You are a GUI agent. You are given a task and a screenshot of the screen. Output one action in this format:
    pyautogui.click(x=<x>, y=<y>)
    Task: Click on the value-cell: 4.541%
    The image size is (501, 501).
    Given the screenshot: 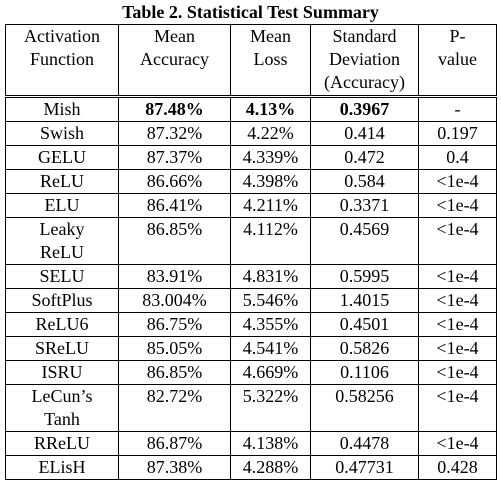 What is the action you would take?
    pyautogui.click(x=270, y=348)
    